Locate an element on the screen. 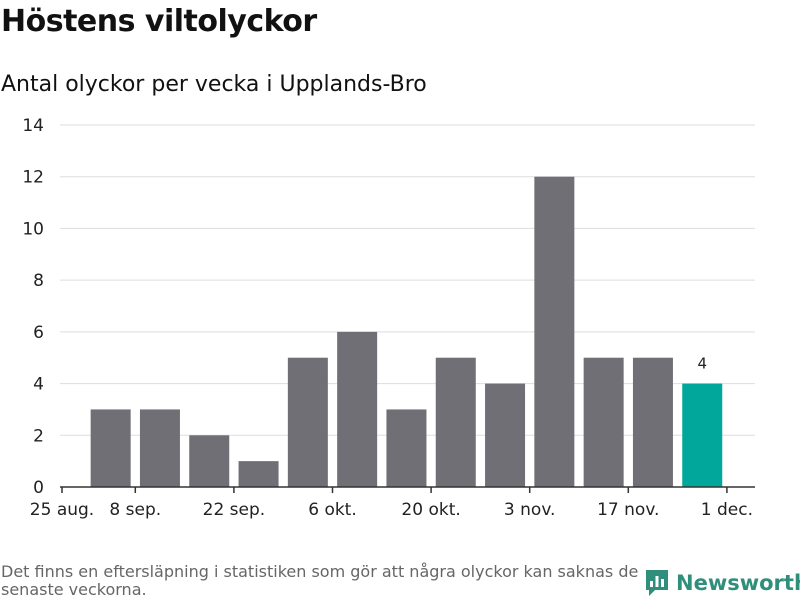  annotations: 4 is located at coordinates (702, 364).